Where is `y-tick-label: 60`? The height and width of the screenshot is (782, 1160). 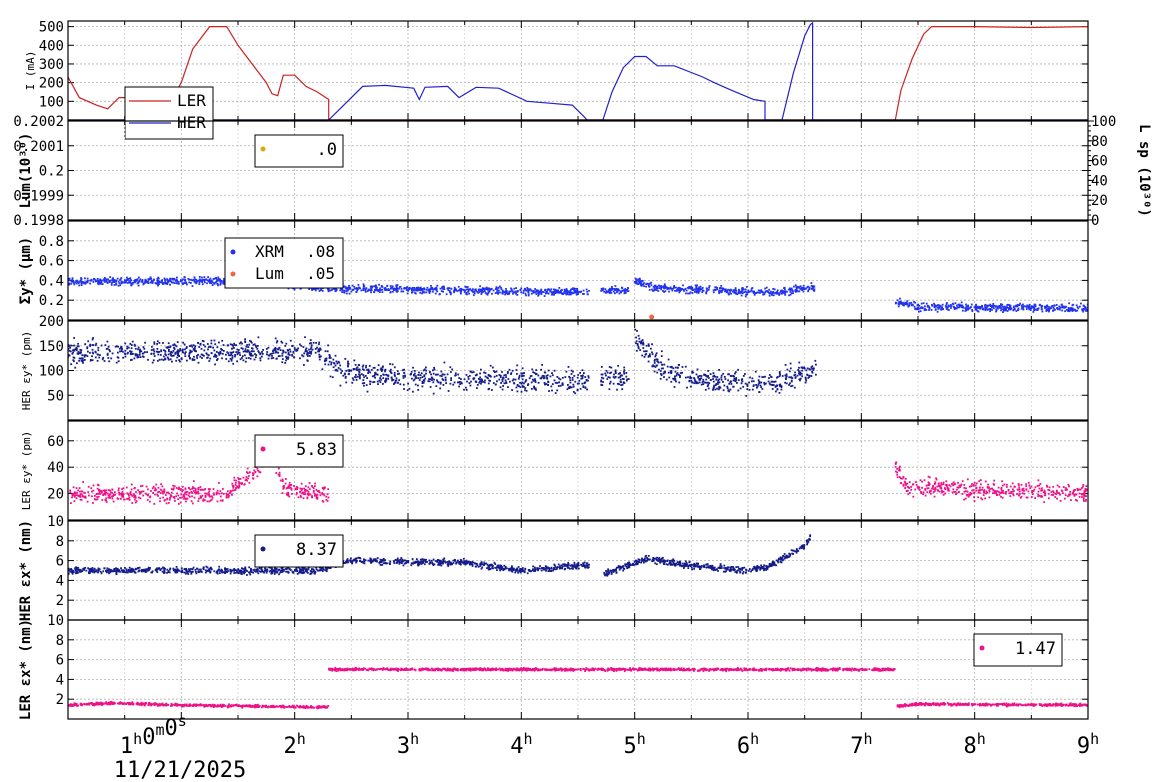 y-tick-label: 60 is located at coordinates (55, 442).